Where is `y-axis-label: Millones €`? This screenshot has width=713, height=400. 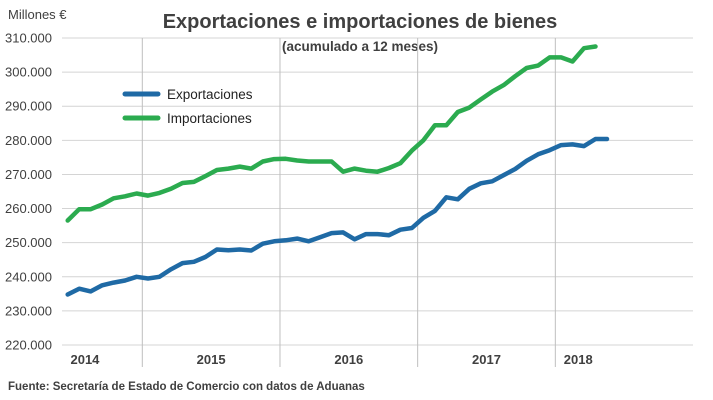 y-axis-label: Millones € is located at coordinates (37, 14).